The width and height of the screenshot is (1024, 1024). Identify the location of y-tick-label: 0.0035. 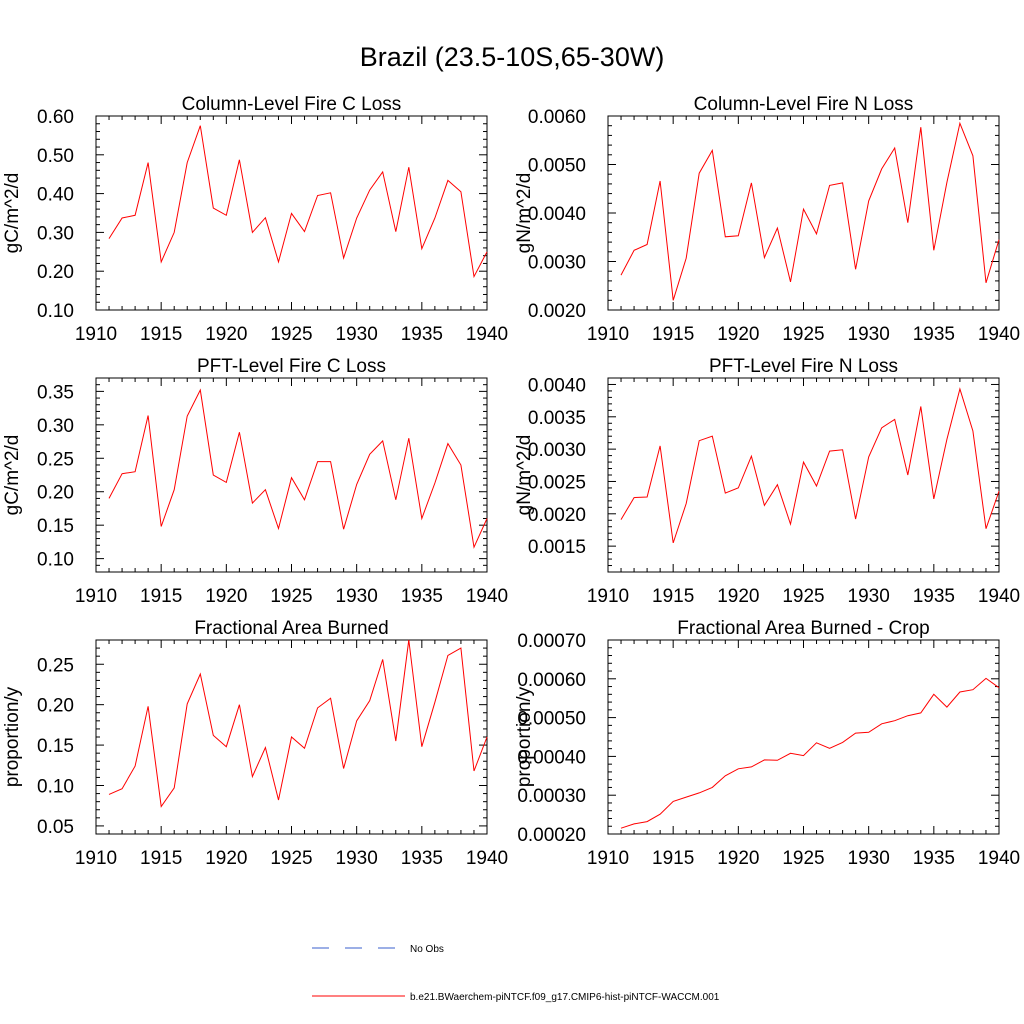
(557, 418).